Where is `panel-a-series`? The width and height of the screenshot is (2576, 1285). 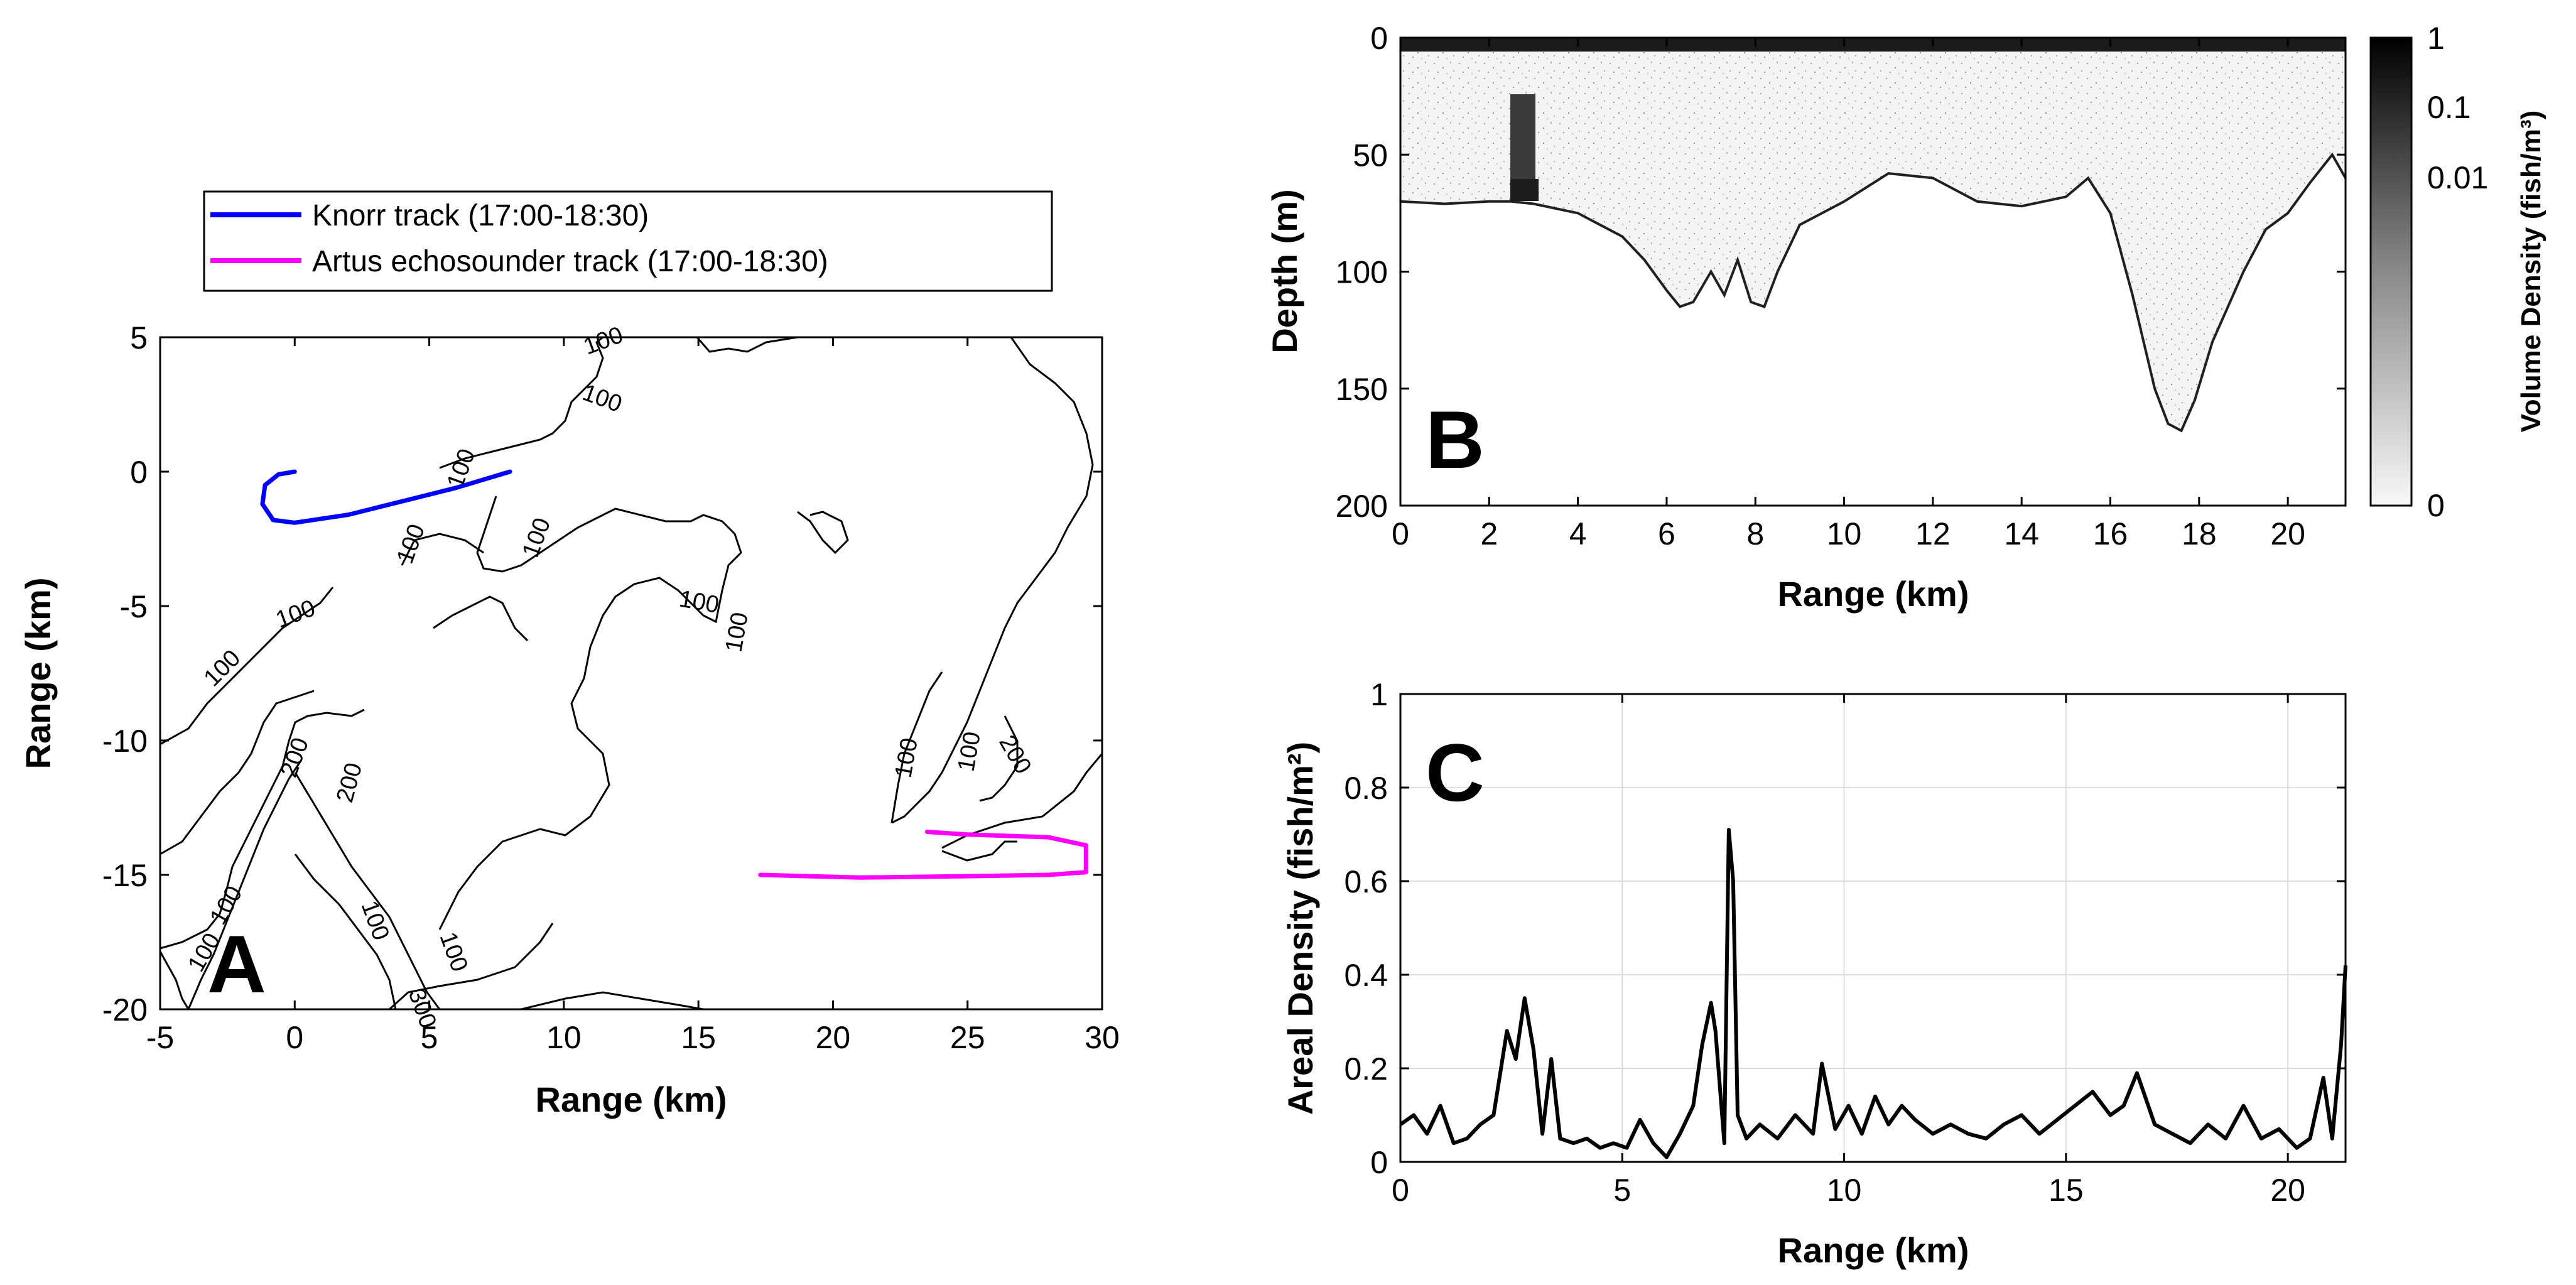
panel-a-series is located at coordinates (674, 674).